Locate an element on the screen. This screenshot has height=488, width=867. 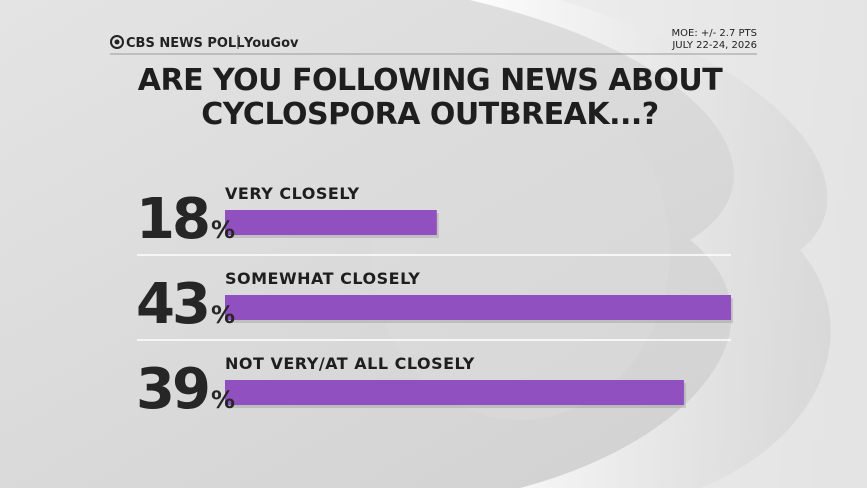
category-label: SOMEWHAT CLOSELY is located at coordinates (322, 278).